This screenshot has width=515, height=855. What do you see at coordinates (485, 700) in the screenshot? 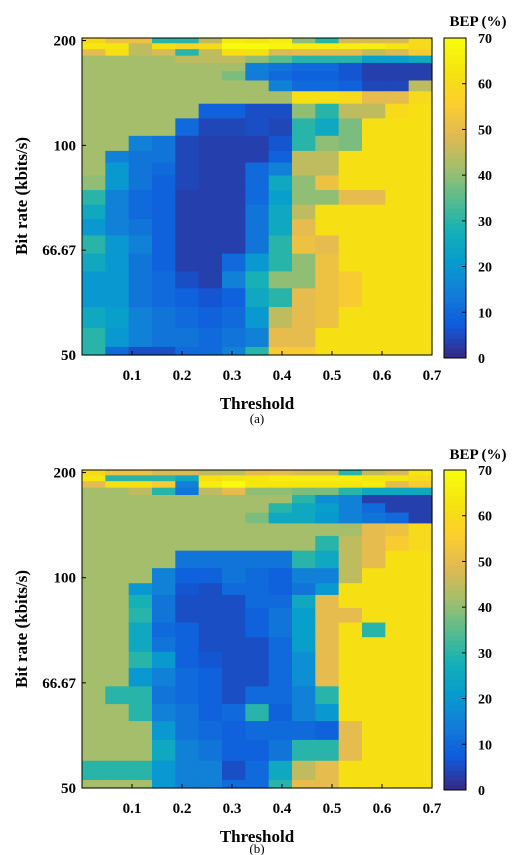
I see `colorbar-tick-label: 20` at bounding box center [485, 700].